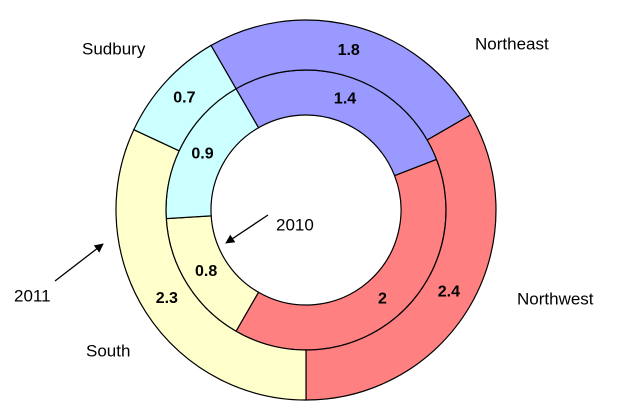 Image resolution: width=631 pixels, height=406 pixels. I want to click on value-label: 0.9, so click(202, 154).